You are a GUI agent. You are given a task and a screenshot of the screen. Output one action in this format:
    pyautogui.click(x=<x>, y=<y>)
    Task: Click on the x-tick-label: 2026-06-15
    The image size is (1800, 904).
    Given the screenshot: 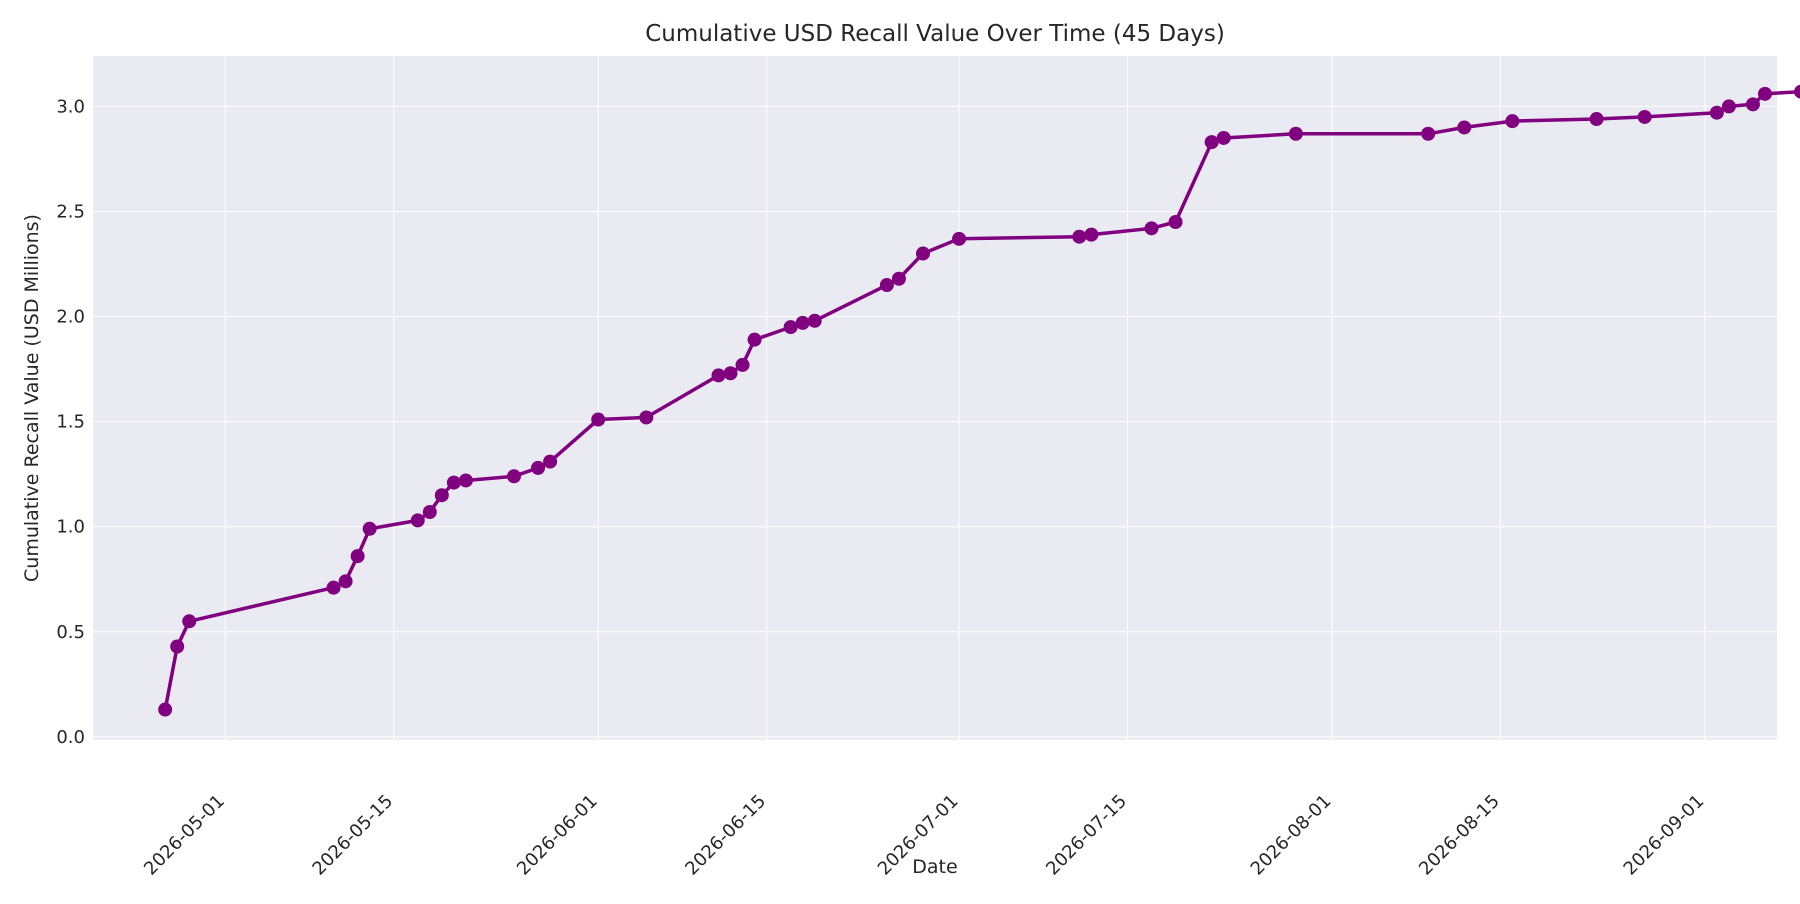 What is the action you would take?
    pyautogui.click(x=725, y=835)
    